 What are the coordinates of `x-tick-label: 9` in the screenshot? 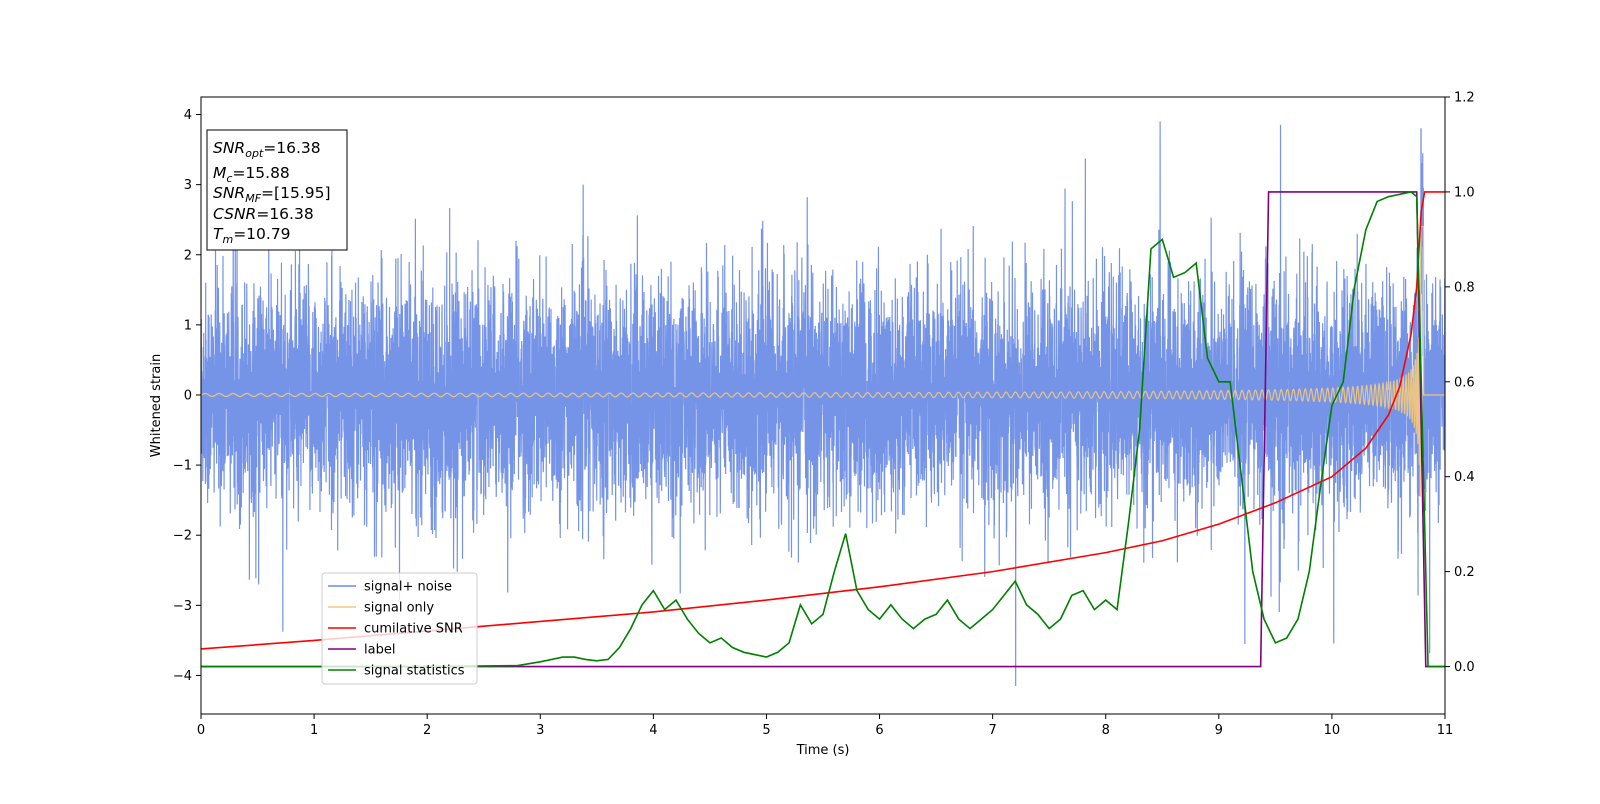 It's located at (1219, 730).